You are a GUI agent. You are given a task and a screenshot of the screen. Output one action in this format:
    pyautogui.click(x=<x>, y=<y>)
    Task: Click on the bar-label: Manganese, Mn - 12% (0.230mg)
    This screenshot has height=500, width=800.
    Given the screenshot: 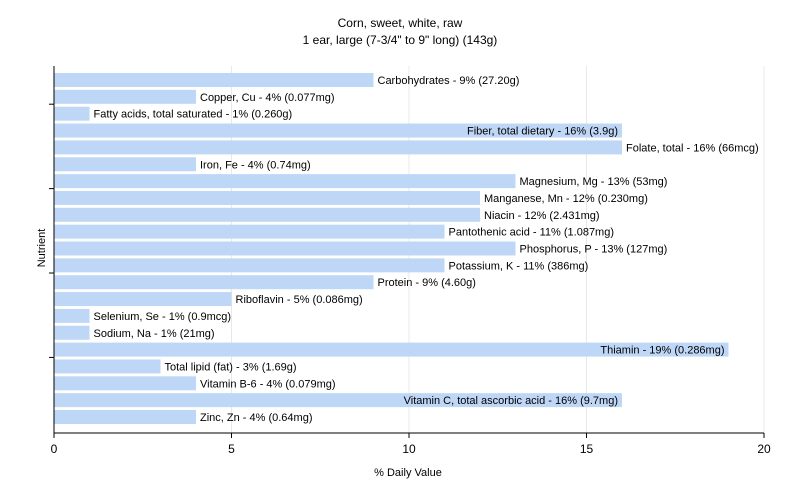 What is the action you would take?
    pyautogui.click(x=566, y=199)
    